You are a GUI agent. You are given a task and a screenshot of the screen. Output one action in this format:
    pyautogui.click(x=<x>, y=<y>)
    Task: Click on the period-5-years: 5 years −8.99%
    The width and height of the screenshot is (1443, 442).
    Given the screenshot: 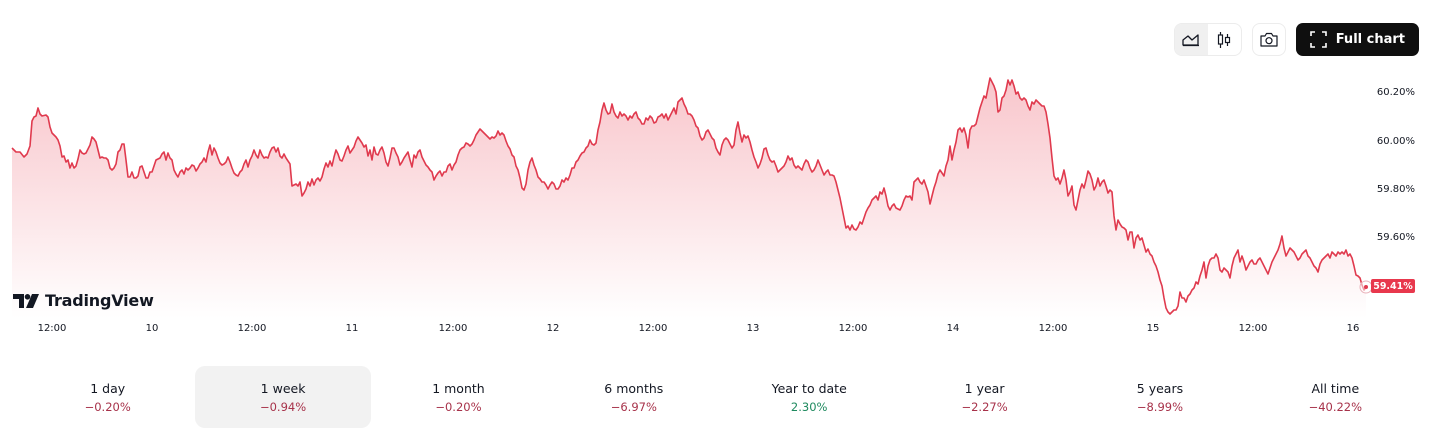 What is the action you would take?
    pyautogui.click(x=1159, y=397)
    